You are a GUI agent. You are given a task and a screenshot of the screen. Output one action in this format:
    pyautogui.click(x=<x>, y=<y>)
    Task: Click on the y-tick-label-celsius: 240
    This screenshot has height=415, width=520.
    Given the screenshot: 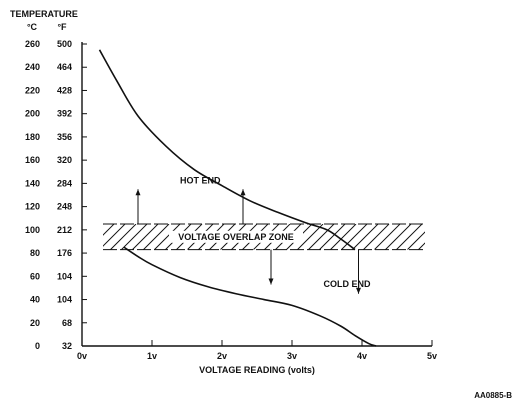 What is the action you would take?
    pyautogui.click(x=32, y=67)
    